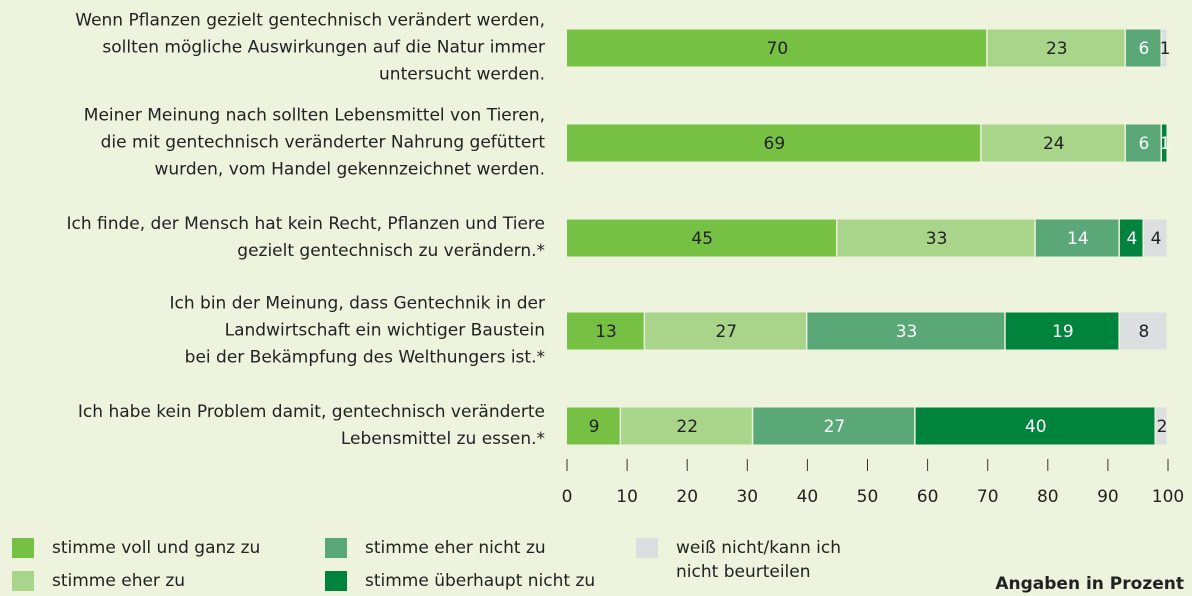 The width and height of the screenshot is (1192, 596). I want to click on value-label: 45, so click(702, 239).